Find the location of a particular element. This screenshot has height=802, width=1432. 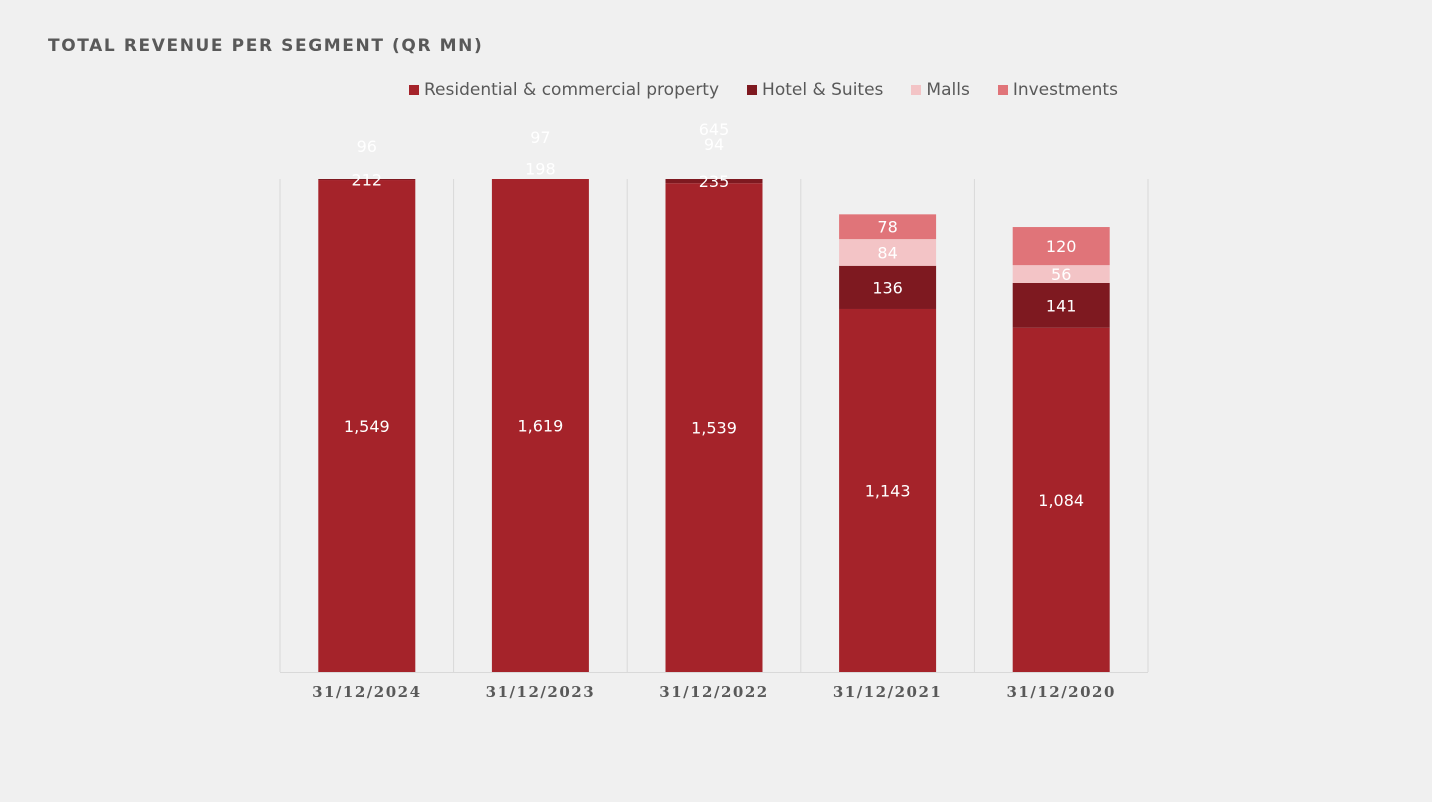

data-label: 94 is located at coordinates (714, 144).